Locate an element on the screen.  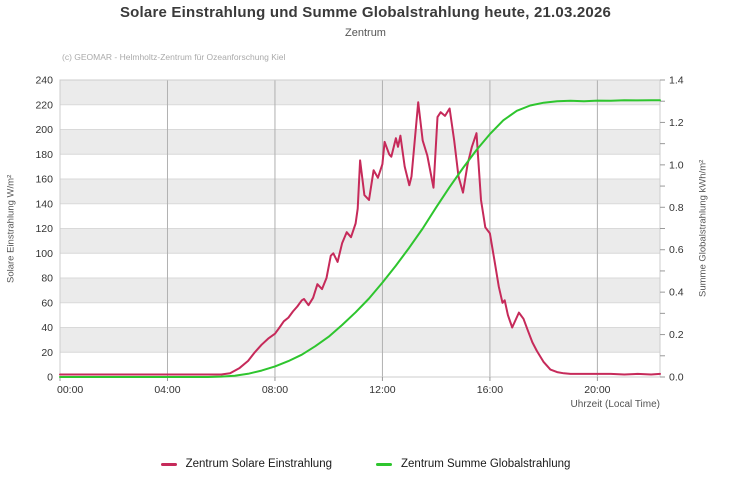
legend-swatch-solare is located at coordinates (168, 464).